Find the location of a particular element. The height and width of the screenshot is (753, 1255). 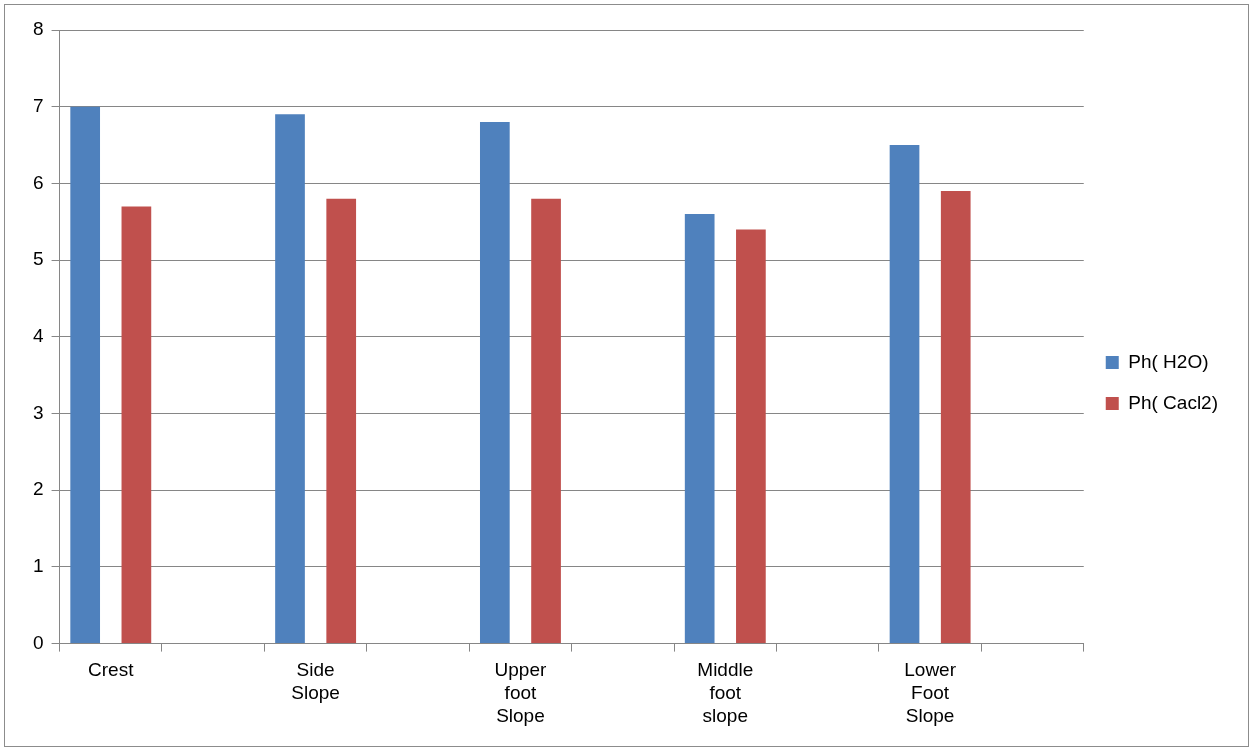

y-tick-label: 2 is located at coordinates (38, 489).